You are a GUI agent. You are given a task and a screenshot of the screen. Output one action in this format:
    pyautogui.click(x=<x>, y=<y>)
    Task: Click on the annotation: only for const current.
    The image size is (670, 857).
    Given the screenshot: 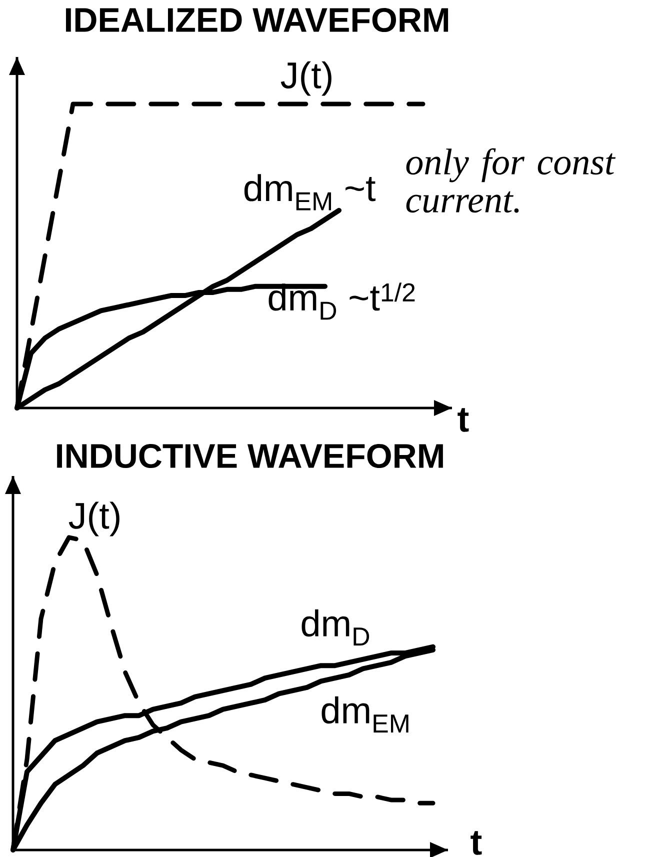 What is the action you would take?
    pyautogui.click(x=511, y=180)
    